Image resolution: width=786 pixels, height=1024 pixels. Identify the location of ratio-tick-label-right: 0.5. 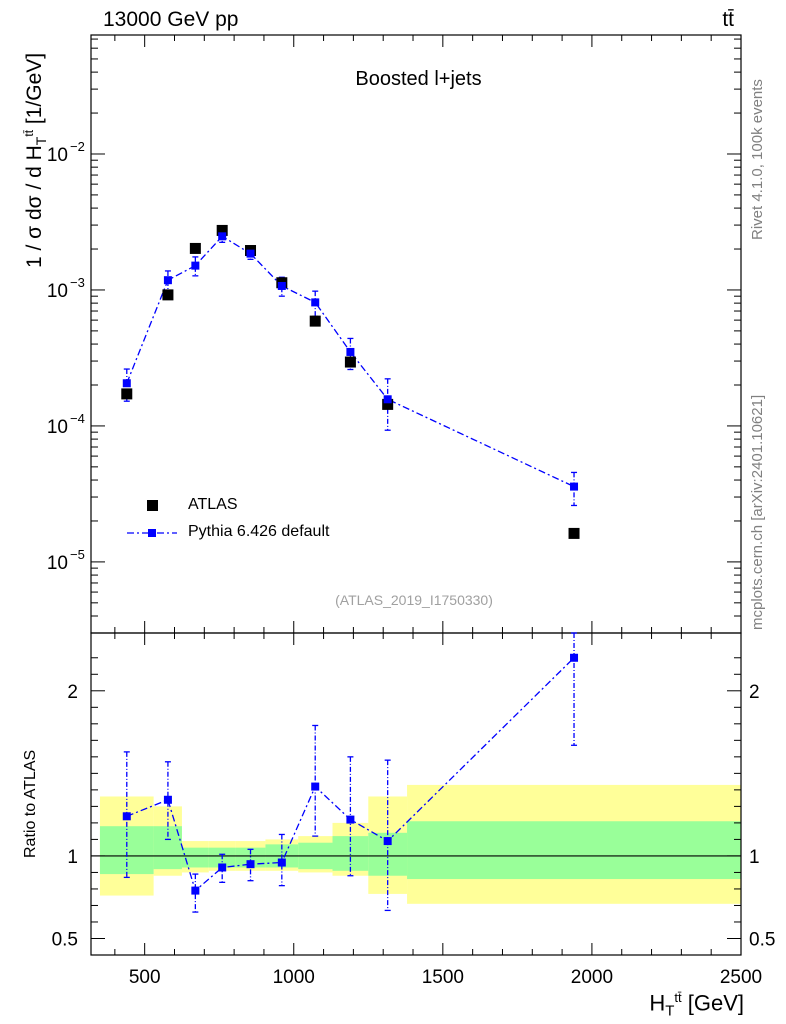
(762, 939).